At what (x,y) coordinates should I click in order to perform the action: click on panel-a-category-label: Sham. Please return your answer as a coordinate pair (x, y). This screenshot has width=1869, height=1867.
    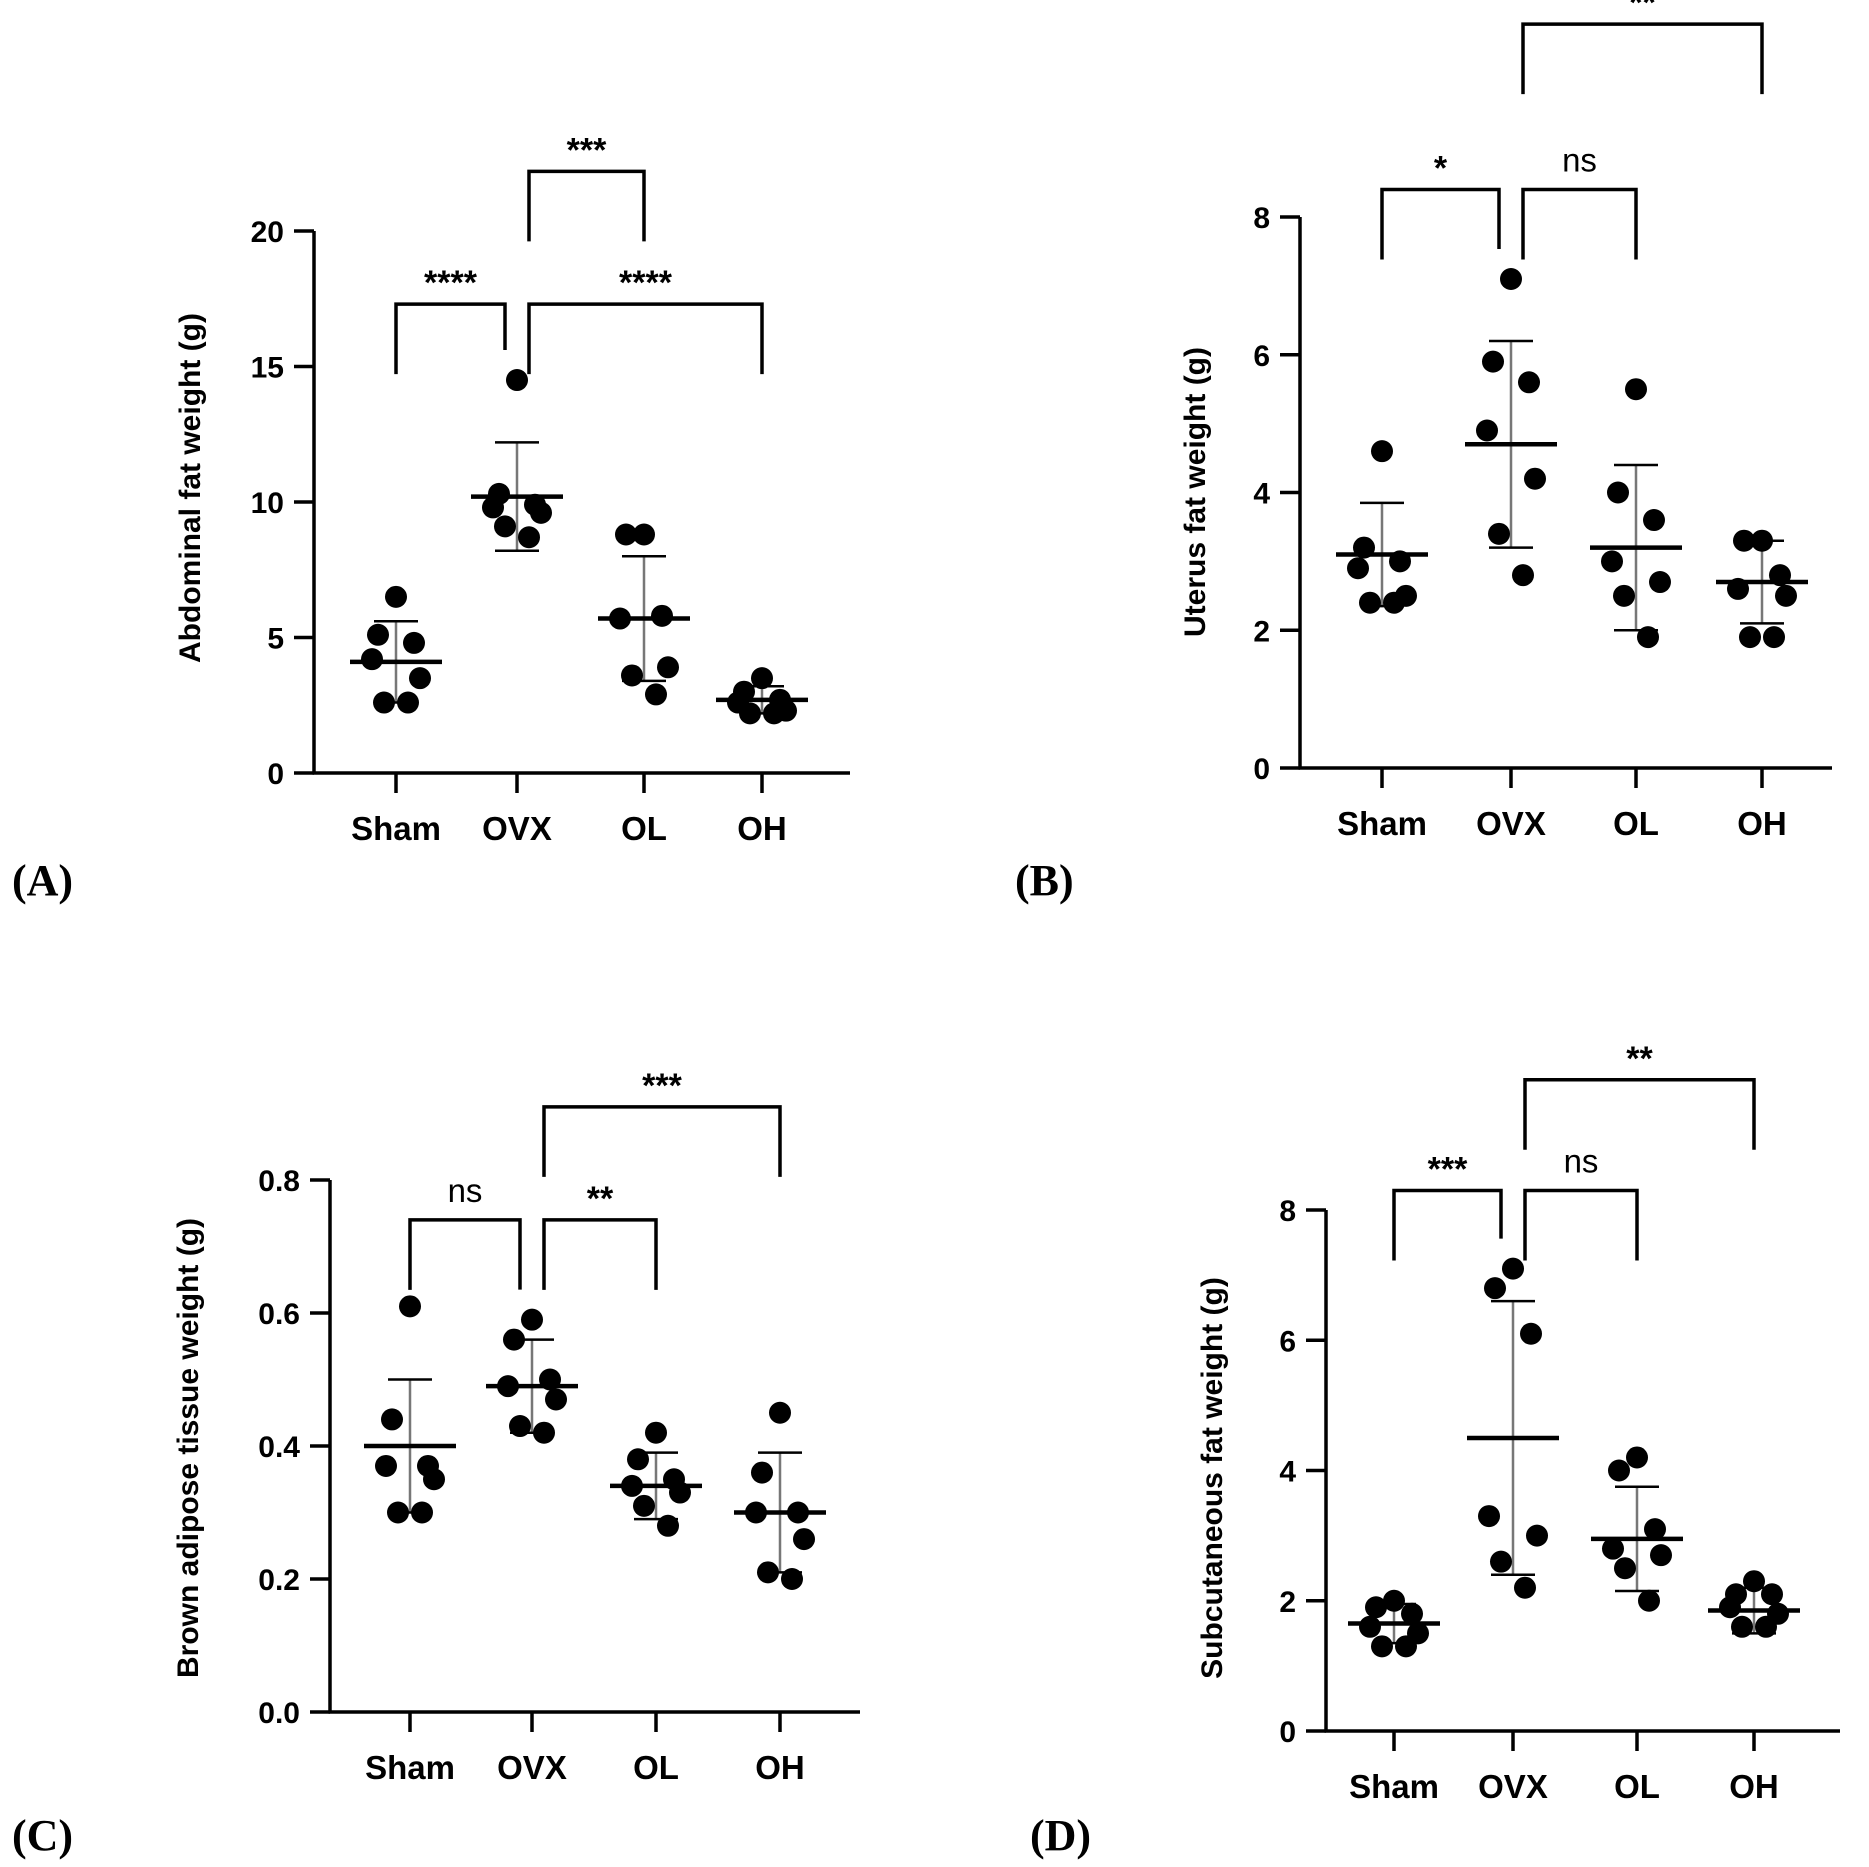
    Looking at the image, I should click on (396, 828).